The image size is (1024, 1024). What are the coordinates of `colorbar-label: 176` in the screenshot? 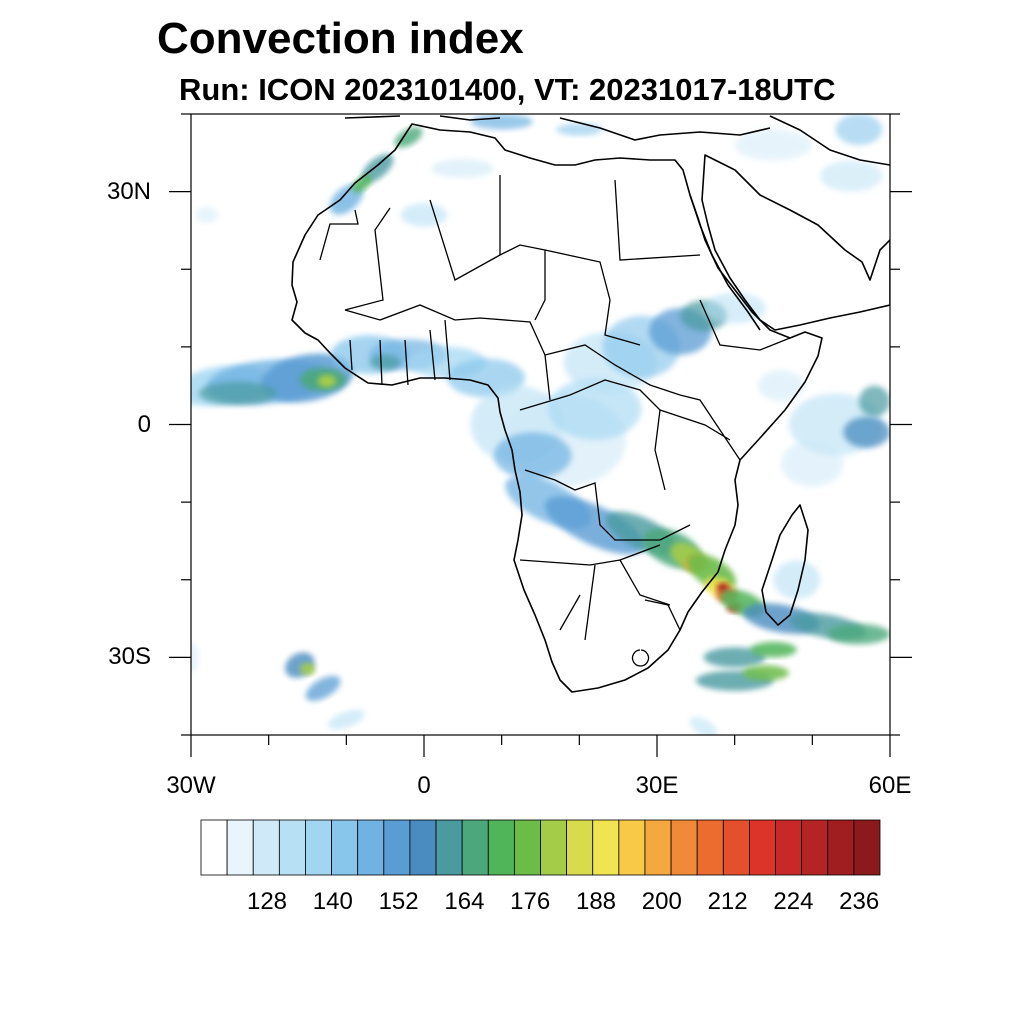 It's located at (530, 901).